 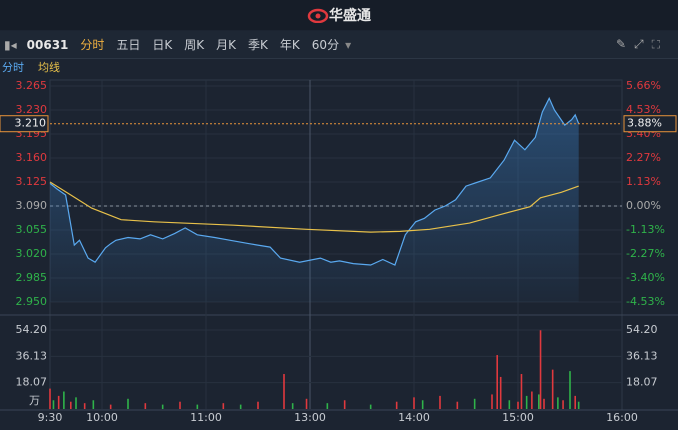 I want to click on x-tick-label: 14:00, so click(x=414, y=417).